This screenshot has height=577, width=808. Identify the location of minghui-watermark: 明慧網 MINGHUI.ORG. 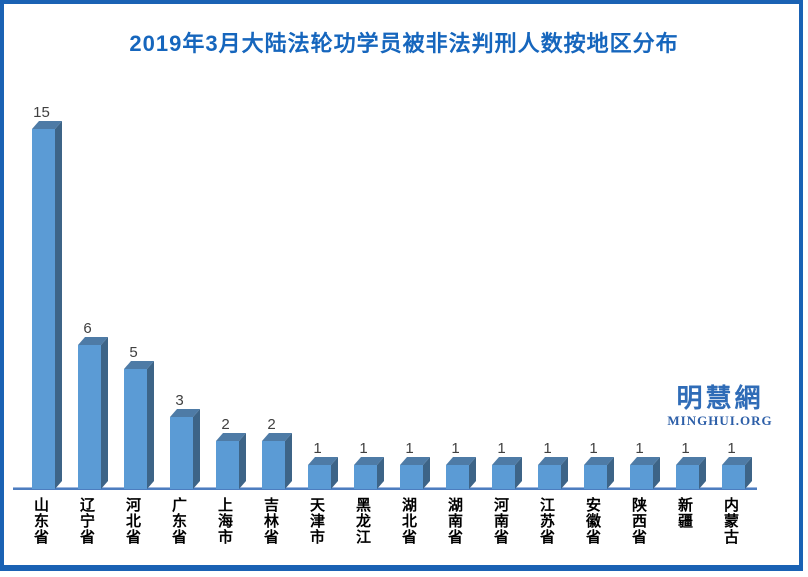
(720, 406).